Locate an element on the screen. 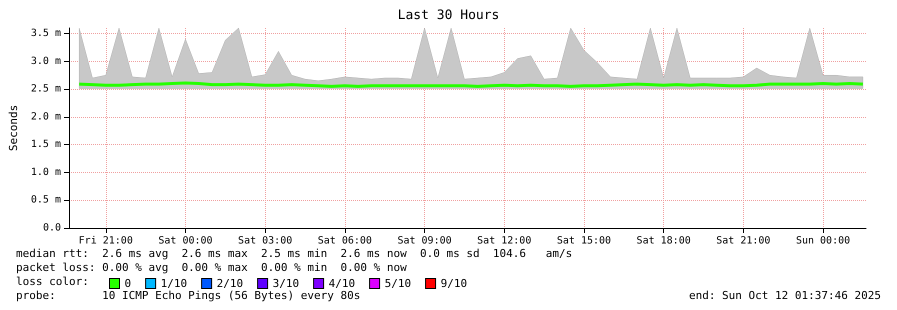  x-tick-label: Sat 06:00 is located at coordinates (345, 241).